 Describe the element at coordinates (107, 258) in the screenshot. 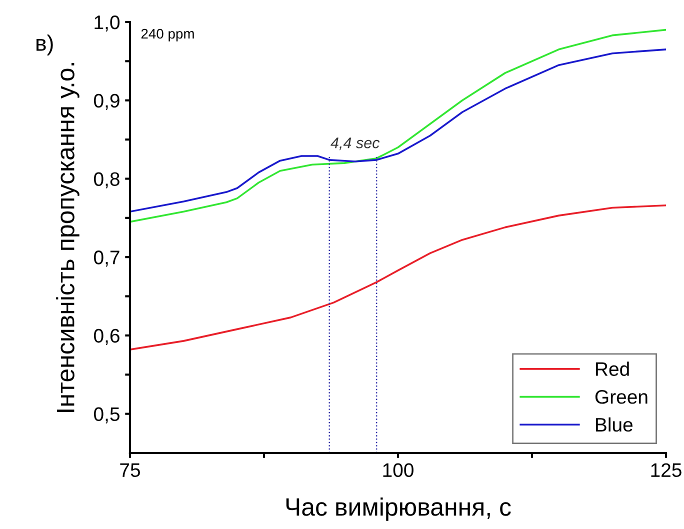

I see `y-tick-label: 0,7` at that location.